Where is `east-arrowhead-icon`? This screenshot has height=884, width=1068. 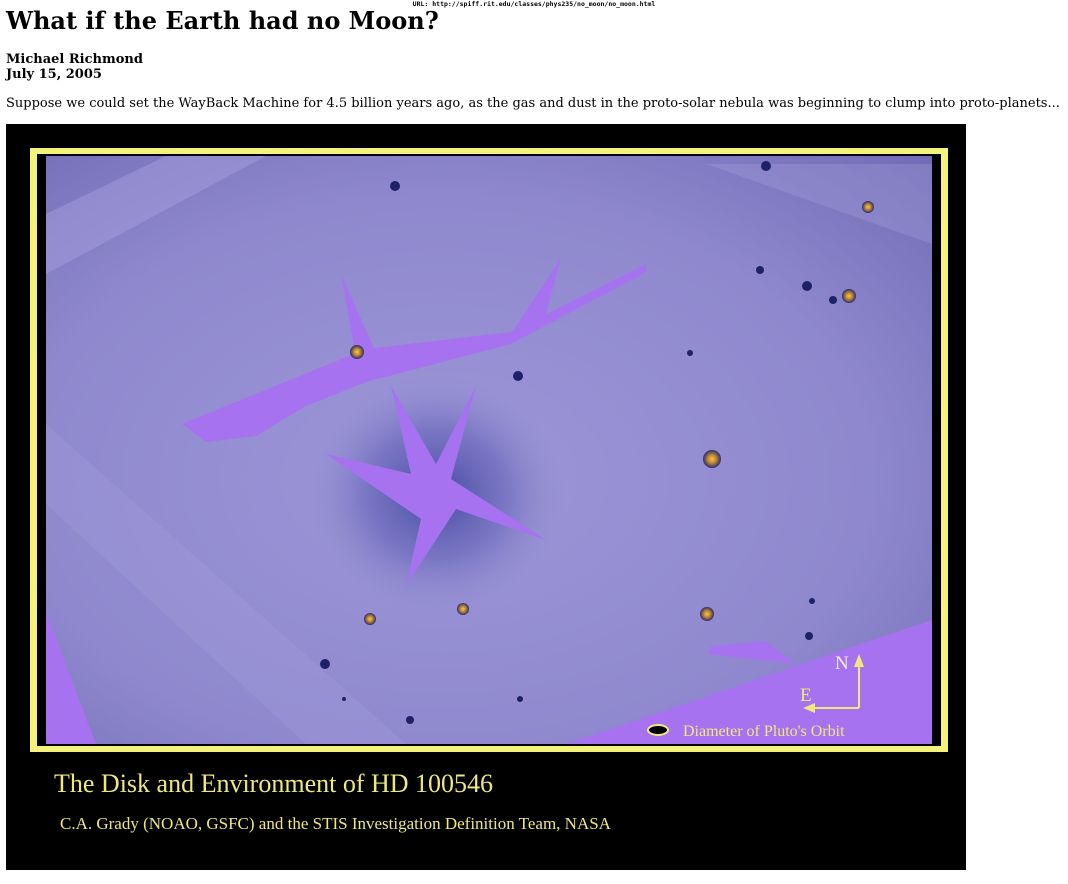
east-arrowhead-icon is located at coordinates (809, 708).